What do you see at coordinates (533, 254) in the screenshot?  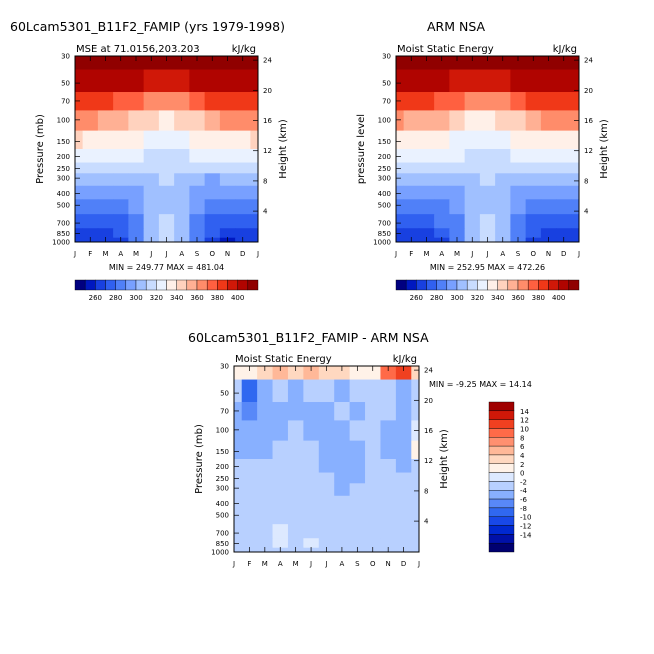 I see `x-tick-label: O` at bounding box center [533, 254].